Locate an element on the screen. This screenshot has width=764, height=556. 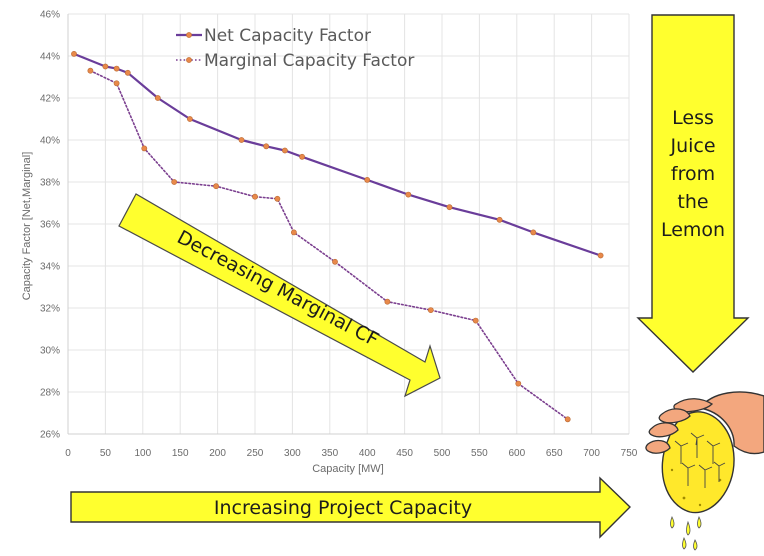
x-tick-label: 750 is located at coordinates (629, 453).